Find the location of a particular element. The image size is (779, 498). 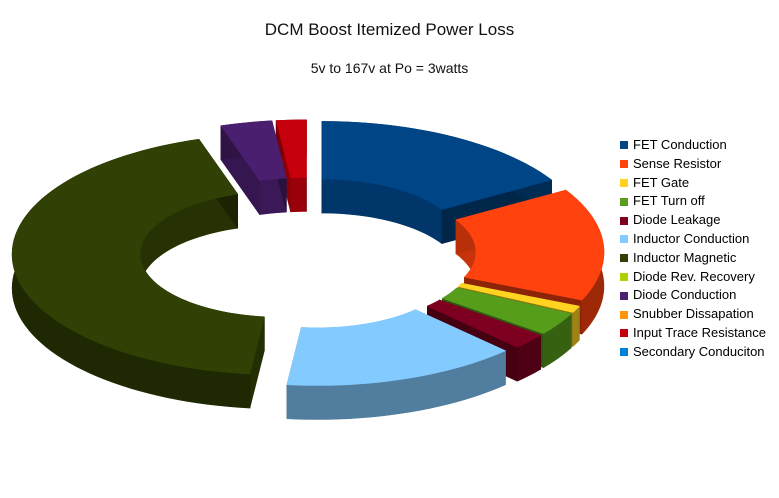

legend-item-fet-gate: FET Gate is located at coordinates (693, 183).